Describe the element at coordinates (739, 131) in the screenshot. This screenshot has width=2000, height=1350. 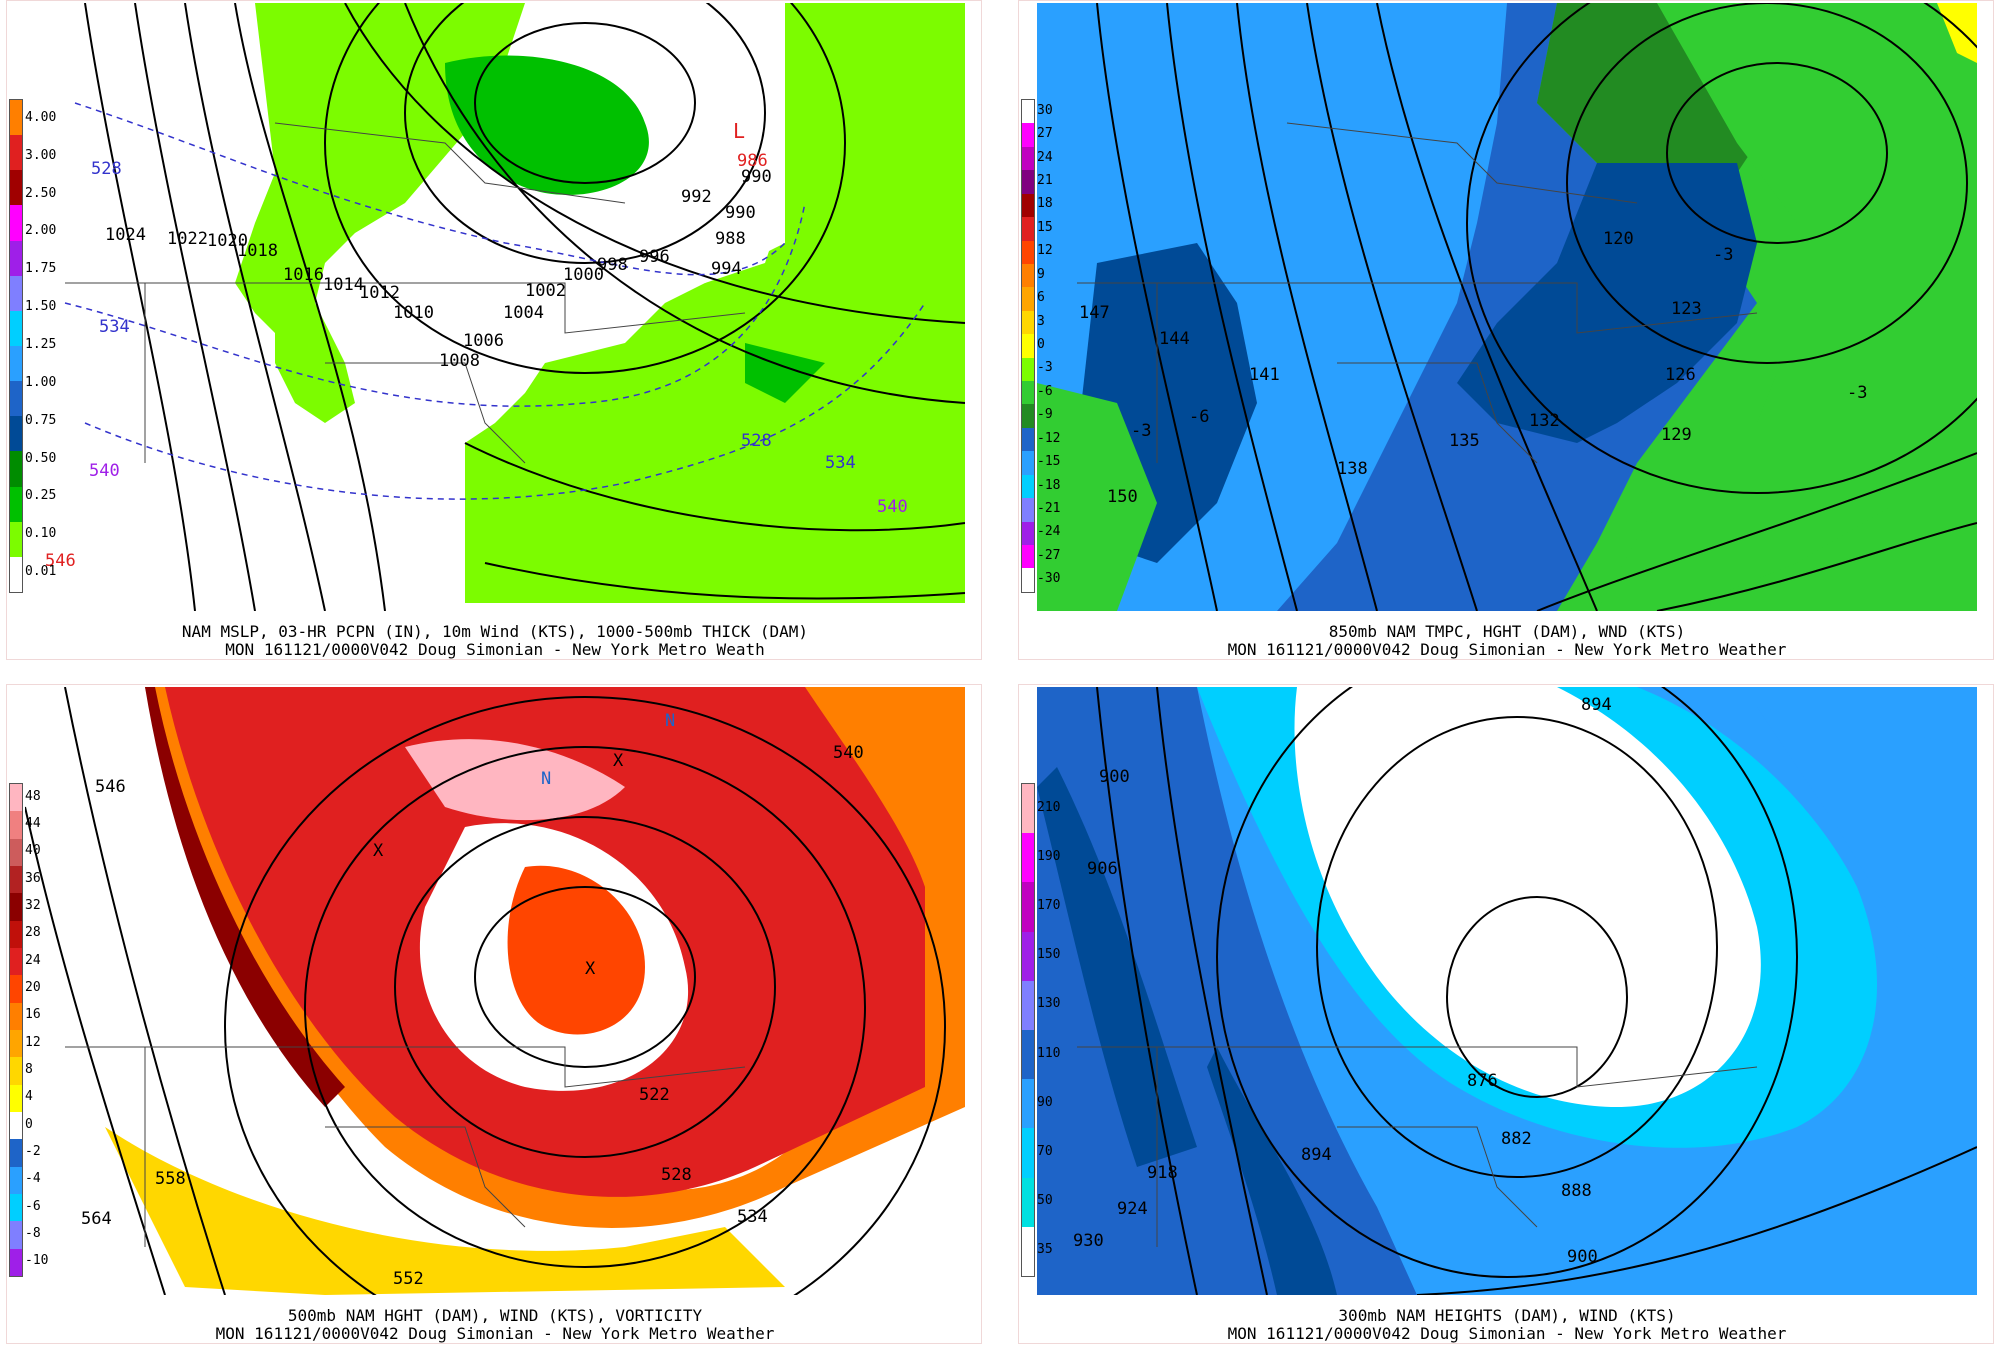
I see `low-pressure-marker: L` at that location.